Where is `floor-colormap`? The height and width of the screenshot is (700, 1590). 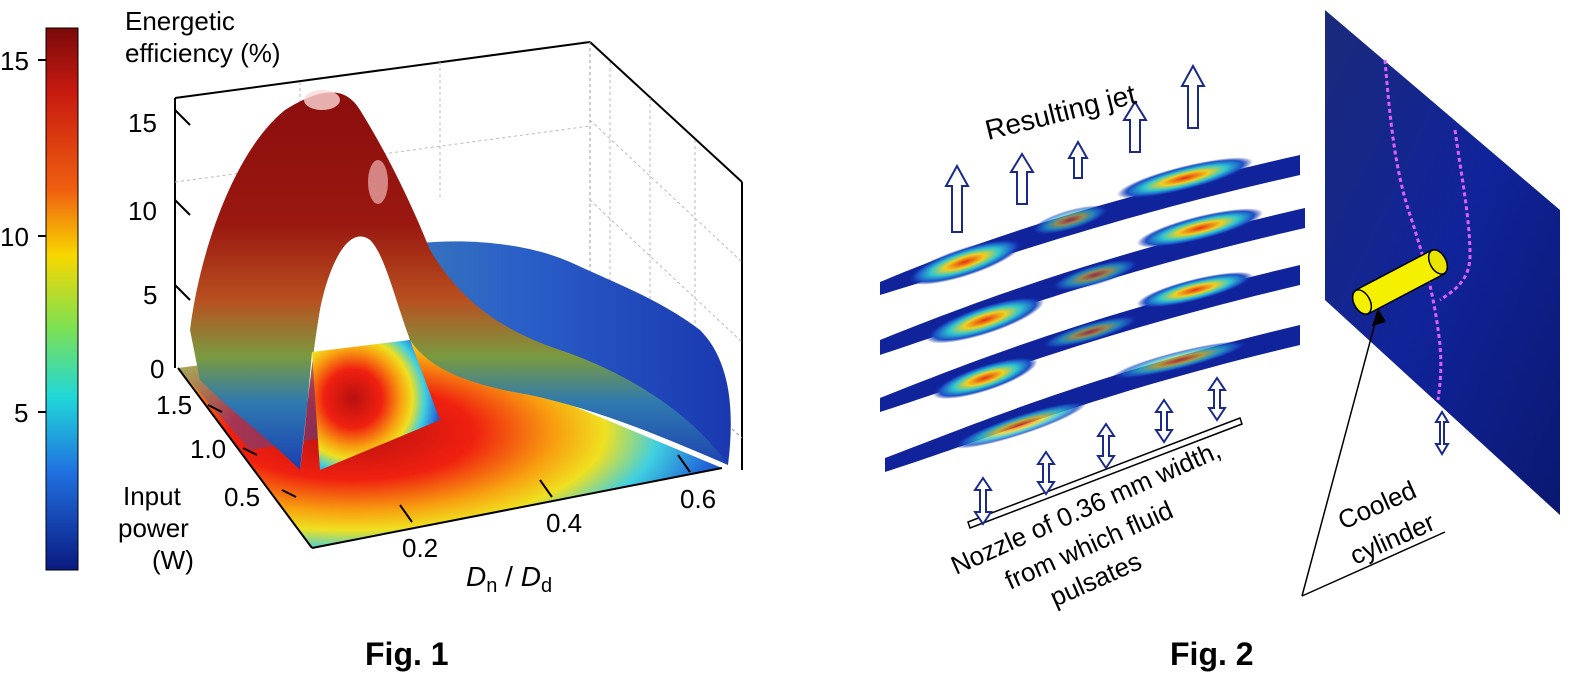 floor-colormap is located at coordinates (450, 443).